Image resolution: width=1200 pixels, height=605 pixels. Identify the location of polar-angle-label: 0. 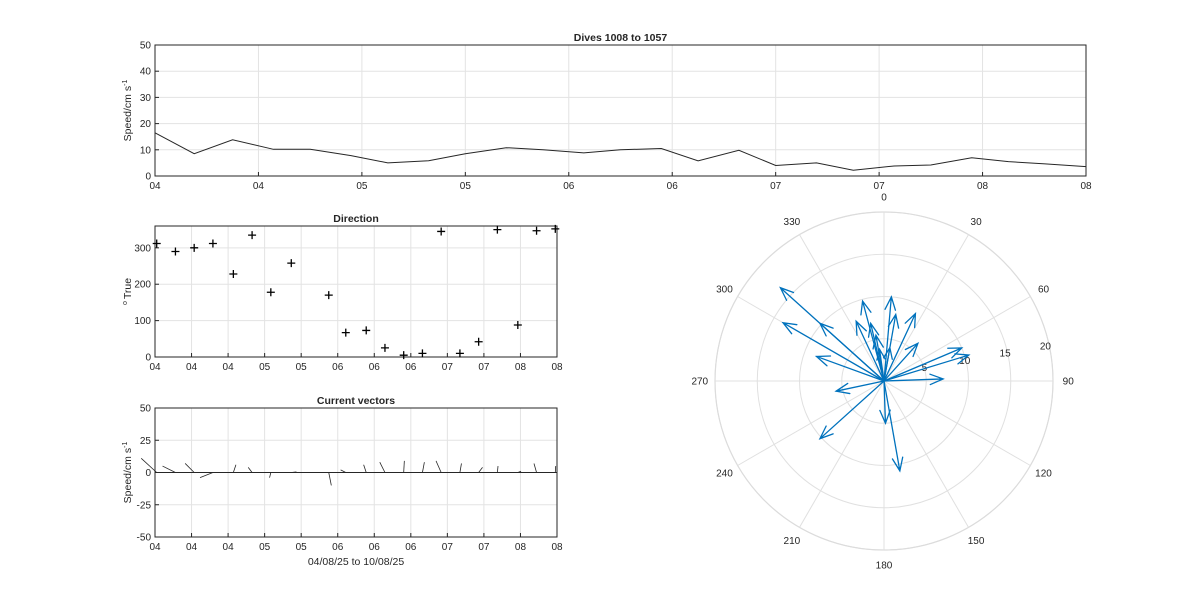
(884, 197).